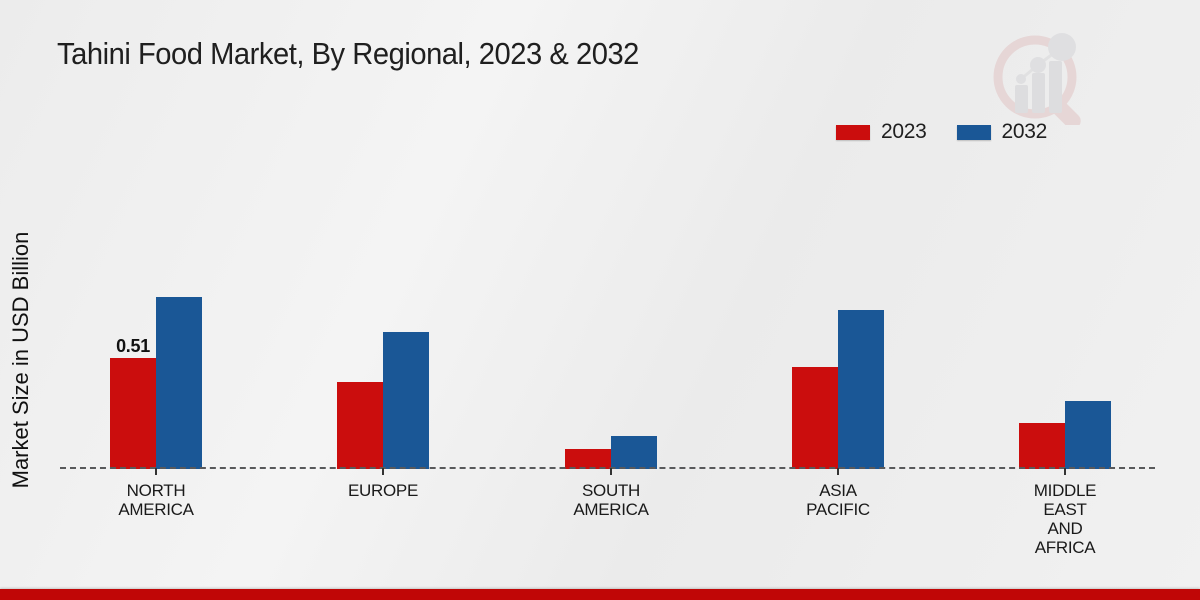  I want to click on bar-2032-middle-east-and-africa, so click(1088, 435).